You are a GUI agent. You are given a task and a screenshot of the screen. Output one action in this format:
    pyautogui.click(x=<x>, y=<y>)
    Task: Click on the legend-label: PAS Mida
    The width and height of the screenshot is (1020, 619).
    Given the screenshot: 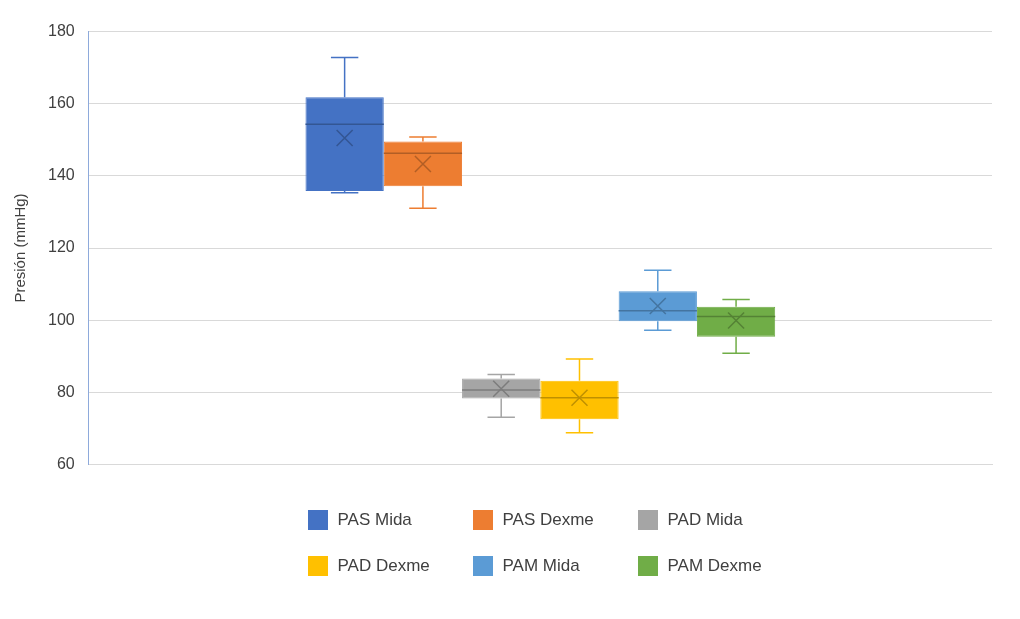 What is the action you would take?
    pyautogui.click(x=374, y=520)
    